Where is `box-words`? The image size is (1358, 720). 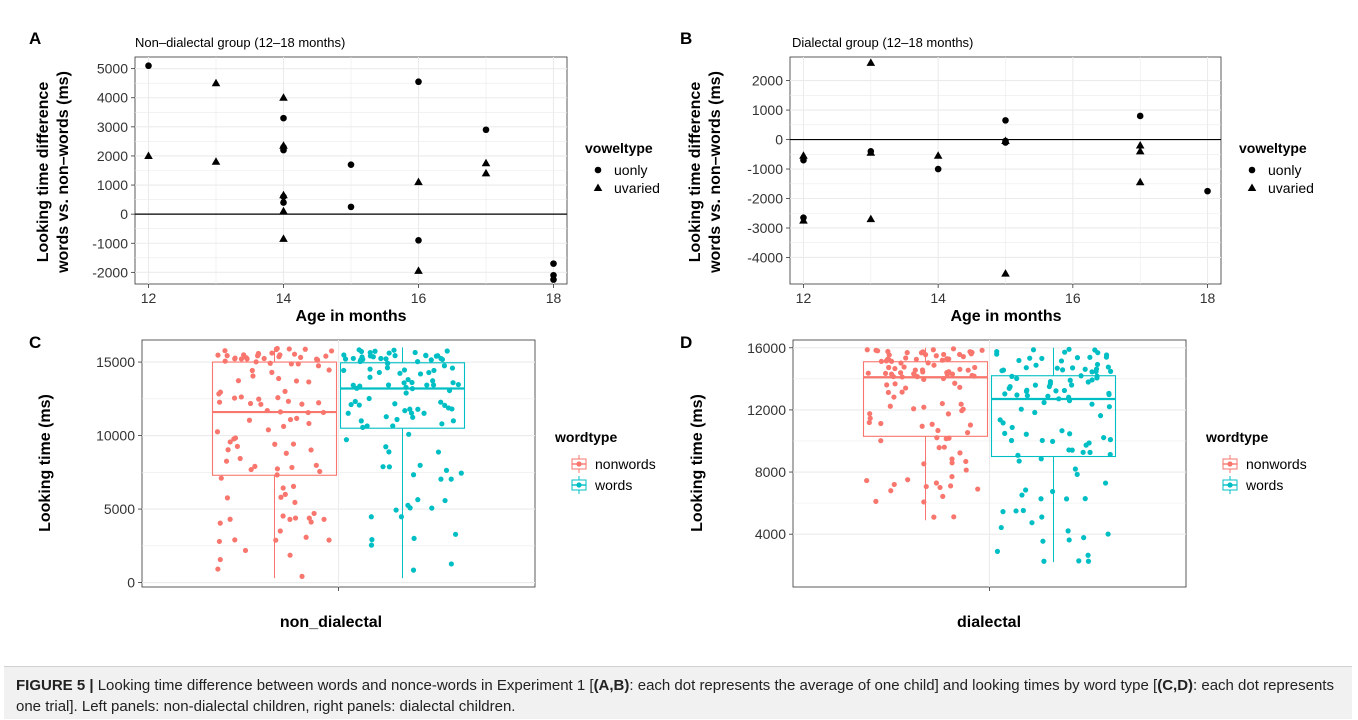
box-words is located at coordinates (1053, 416).